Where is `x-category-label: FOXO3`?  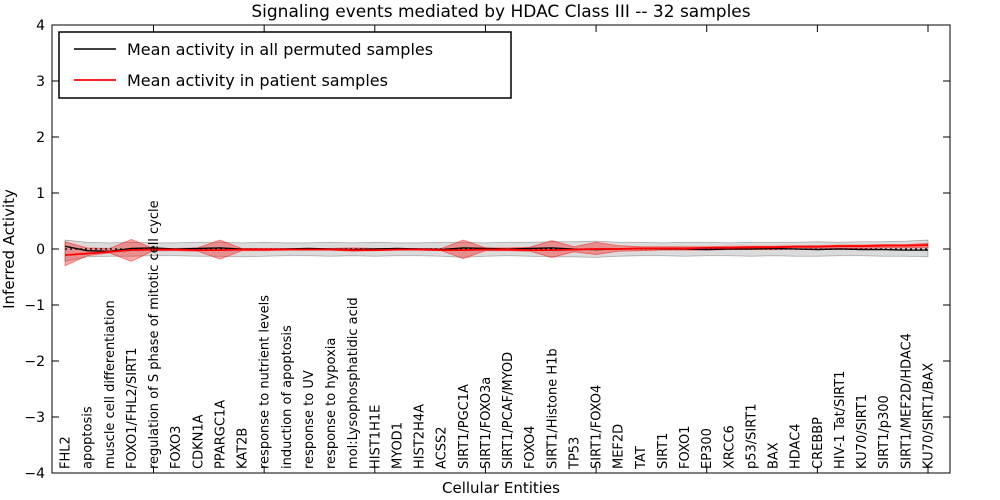
x-category-label: FOXO3 is located at coordinates (176, 447).